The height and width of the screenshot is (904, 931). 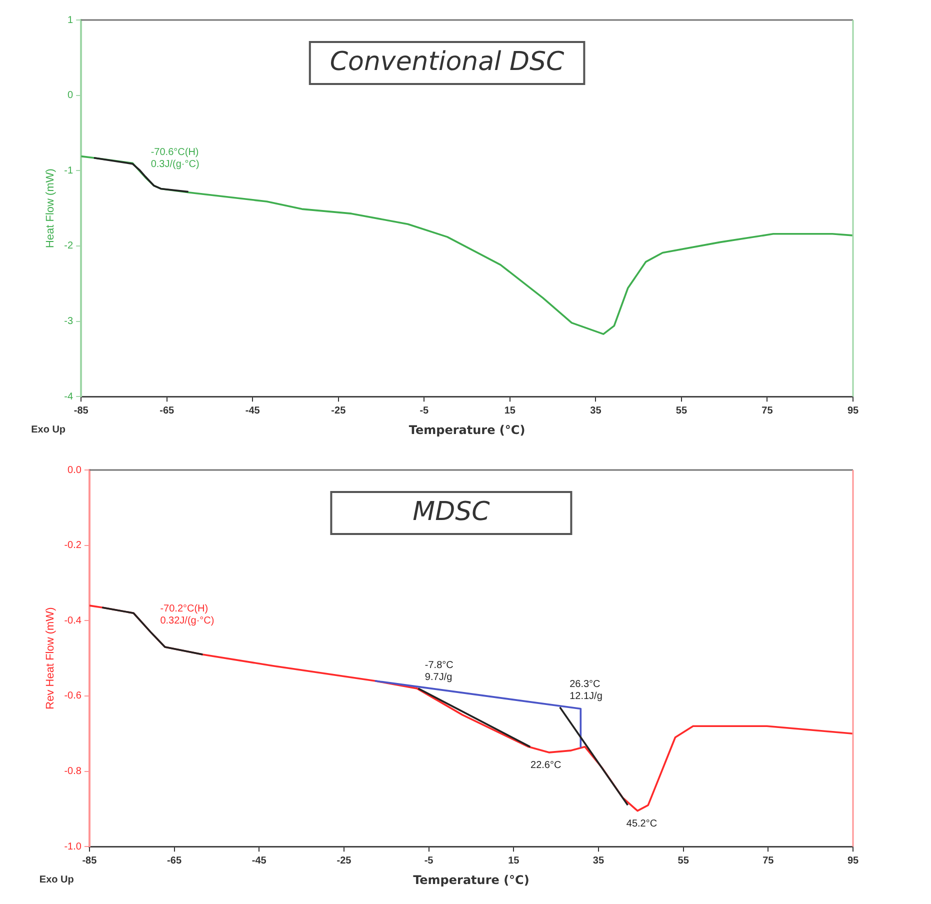 I want to click on y-tick-label: -0.8, so click(x=73, y=772).